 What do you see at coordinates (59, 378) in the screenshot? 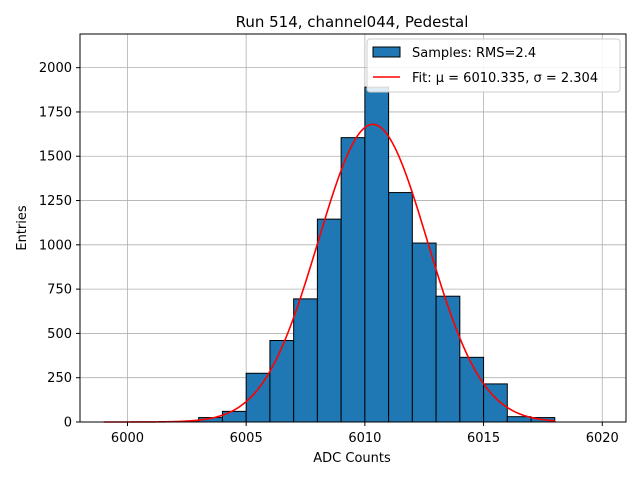
I see `y-tick-label: 250` at bounding box center [59, 378].